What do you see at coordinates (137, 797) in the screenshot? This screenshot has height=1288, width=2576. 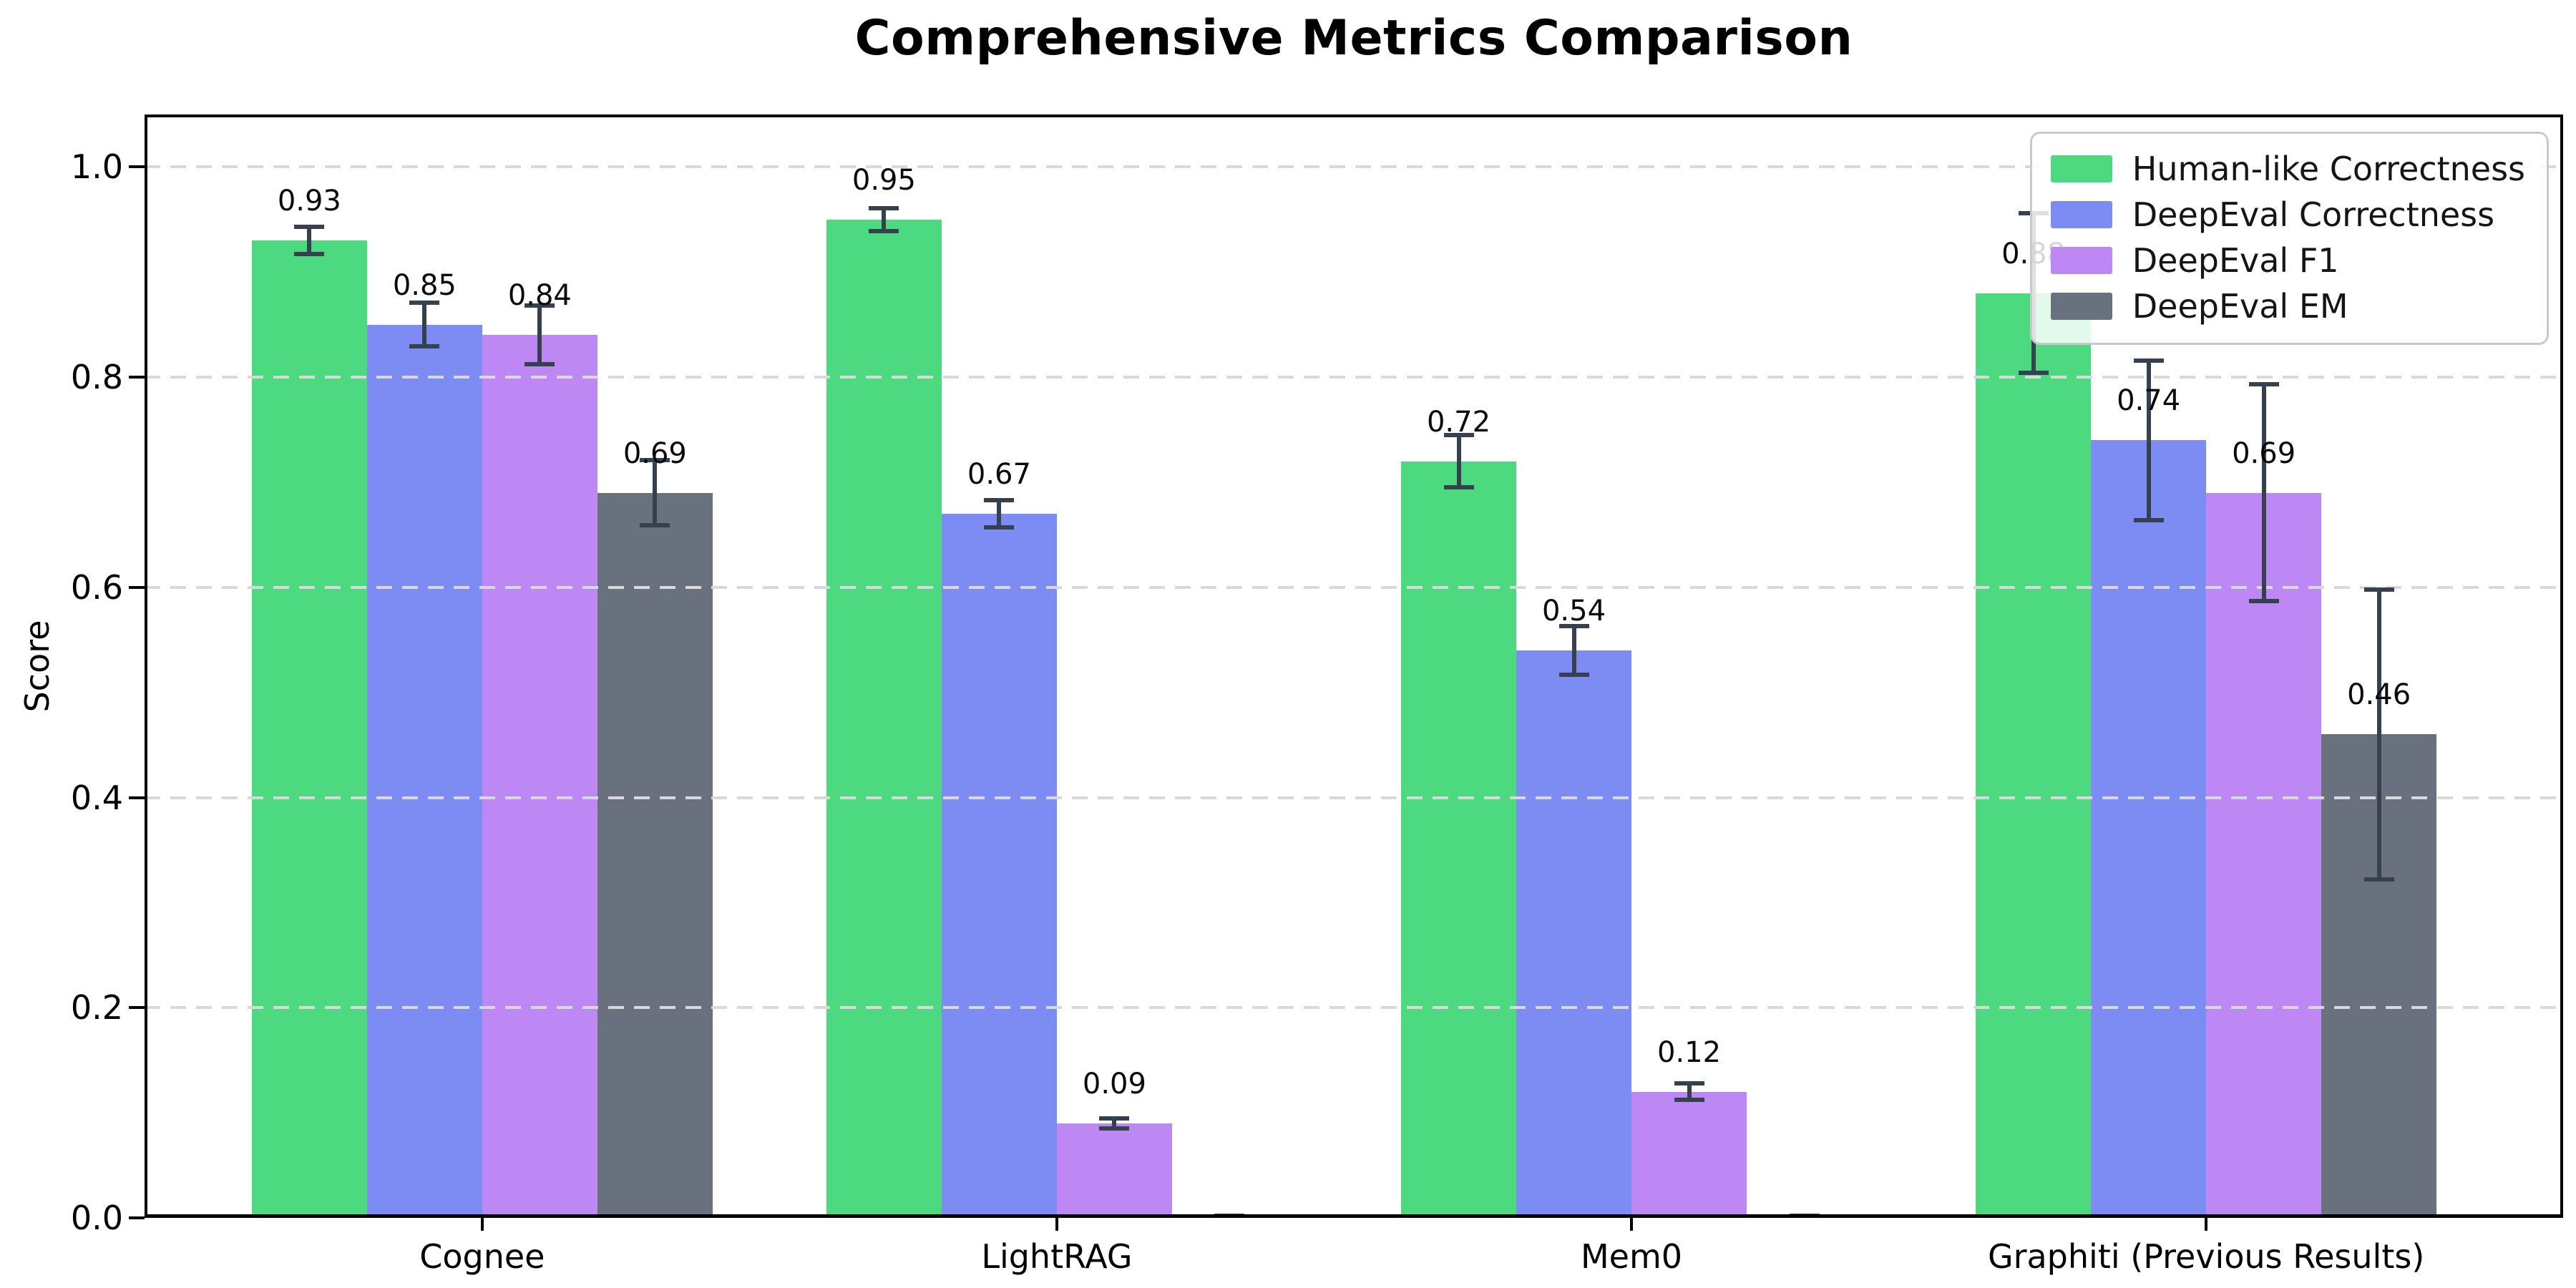 I see `y-tick-mark-0.4` at bounding box center [137, 797].